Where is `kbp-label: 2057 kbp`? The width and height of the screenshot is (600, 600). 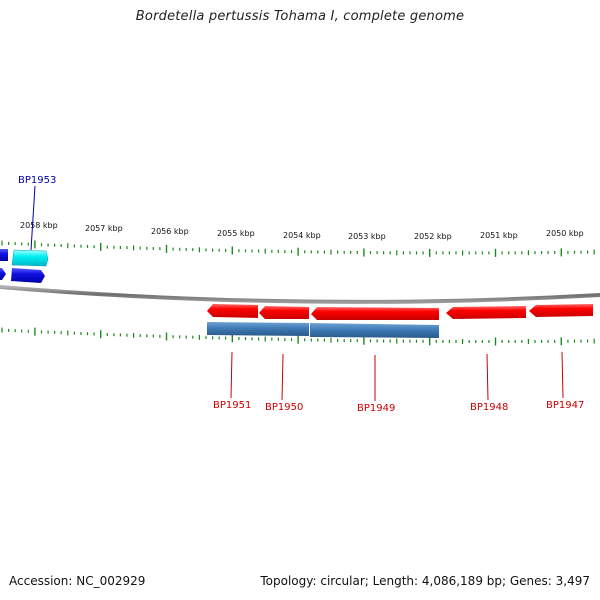
kbp-label: 2057 kbp is located at coordinates (104, 228).